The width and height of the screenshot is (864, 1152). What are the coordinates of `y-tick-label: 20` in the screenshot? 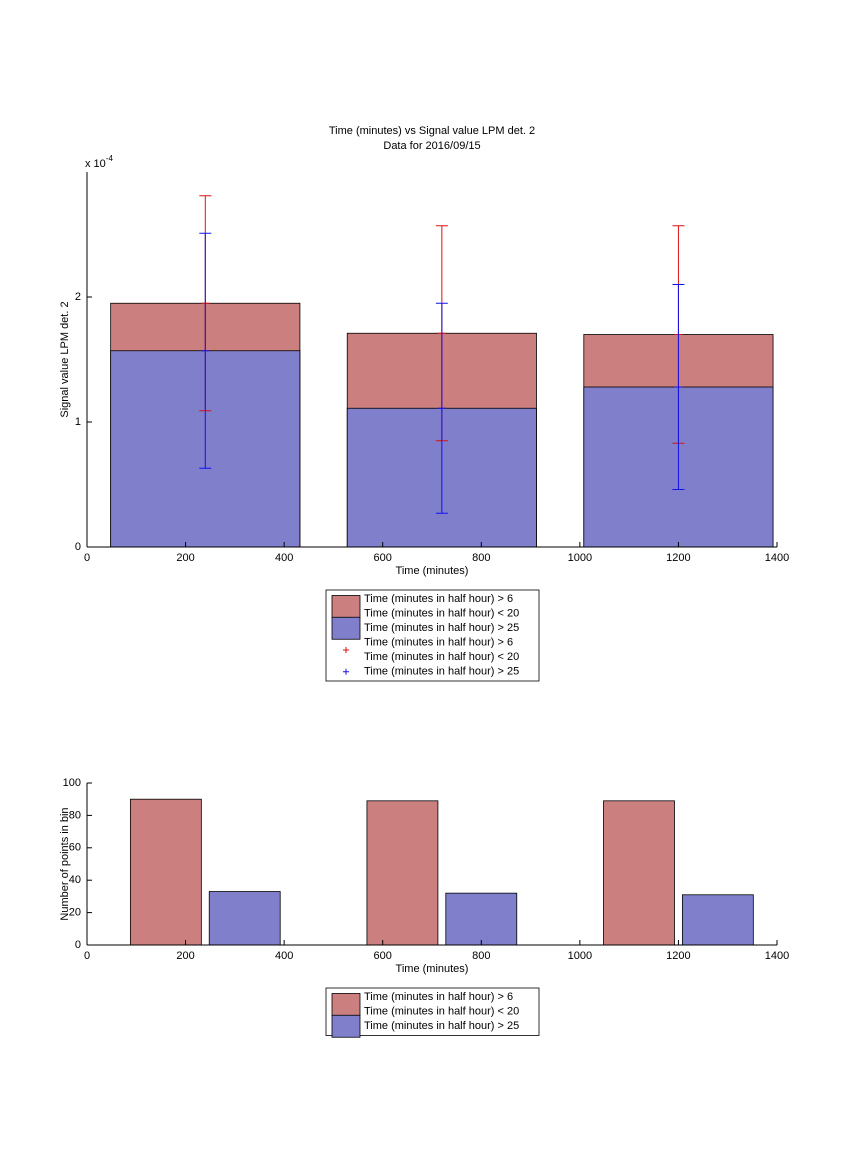 It's located at (75, 913).